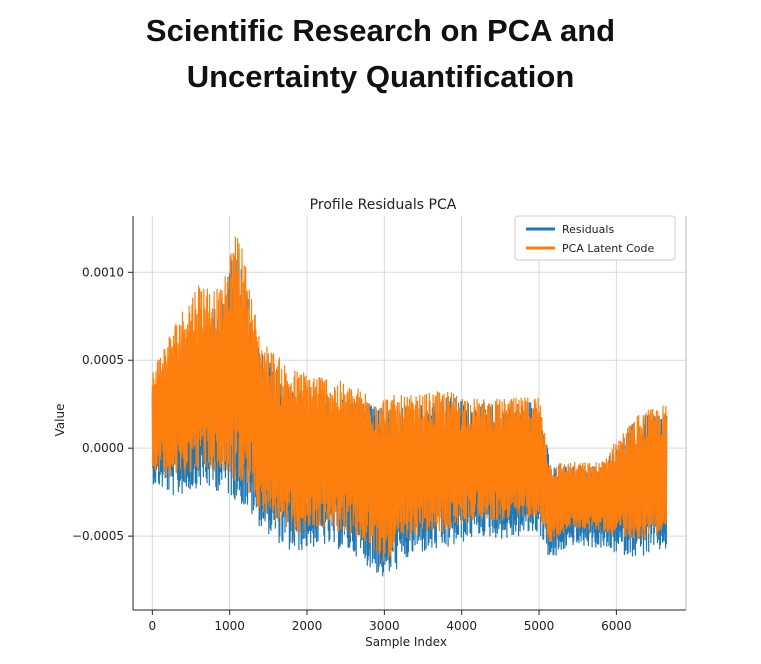 This screenshot has width=761, height=664. What do you see at coordinates (383, 205) in the screenshot?
I see `chart-title: Profile Residuals PCA` at bounding box center [383, 205].